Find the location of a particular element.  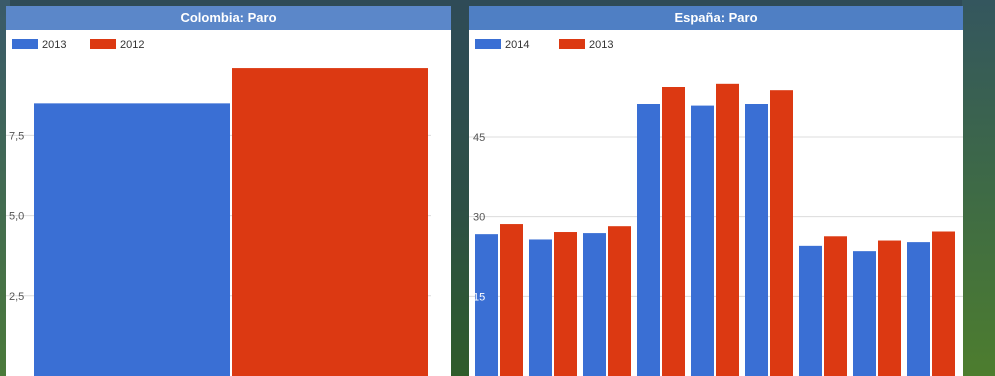

chart-title-espana: España: Paro is located at coordinates (716, 18).